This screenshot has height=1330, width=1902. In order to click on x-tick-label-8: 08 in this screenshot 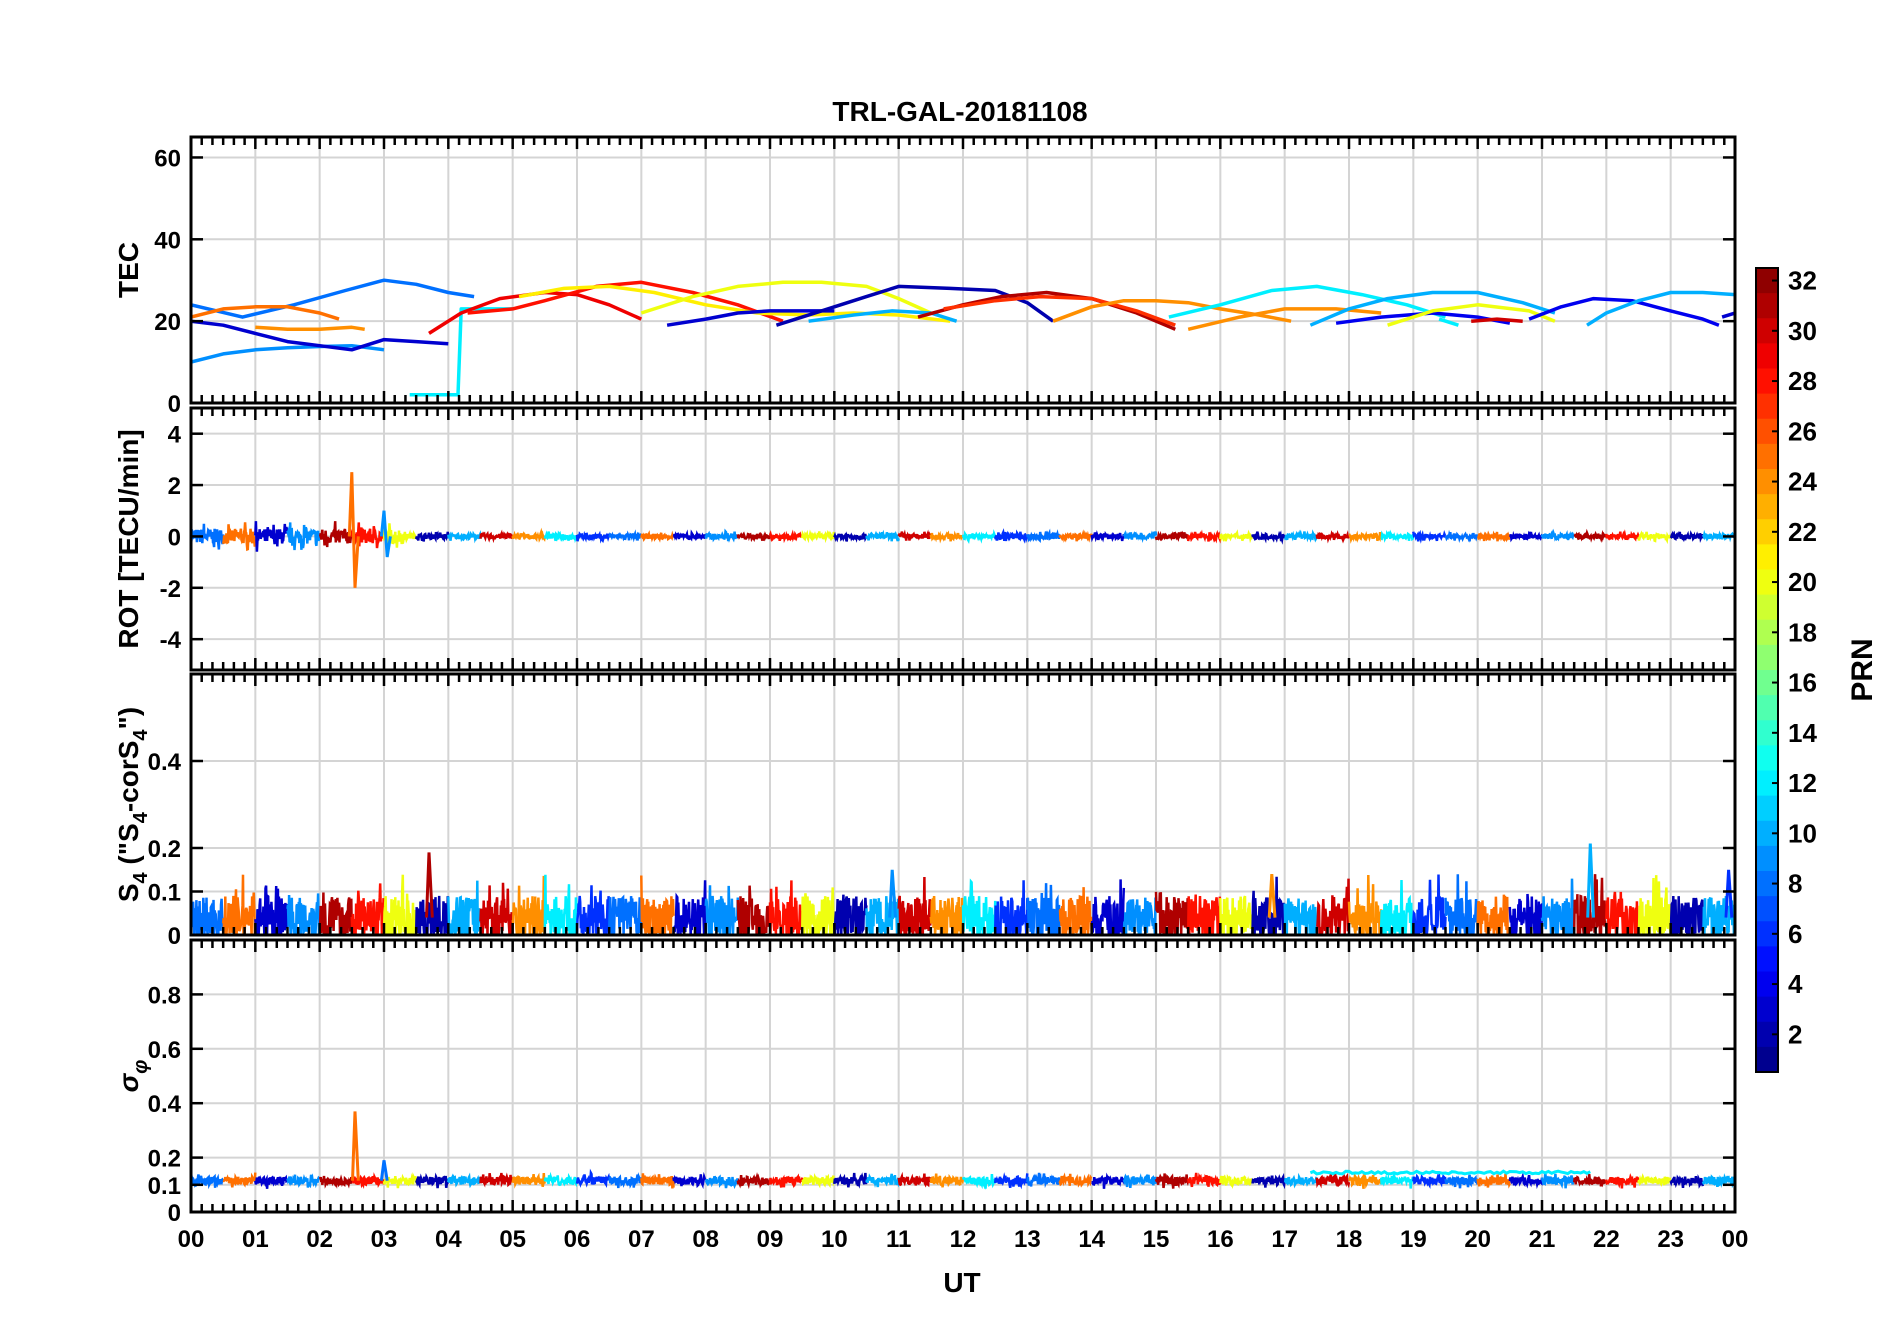, I will do `click(705, 1239)`.